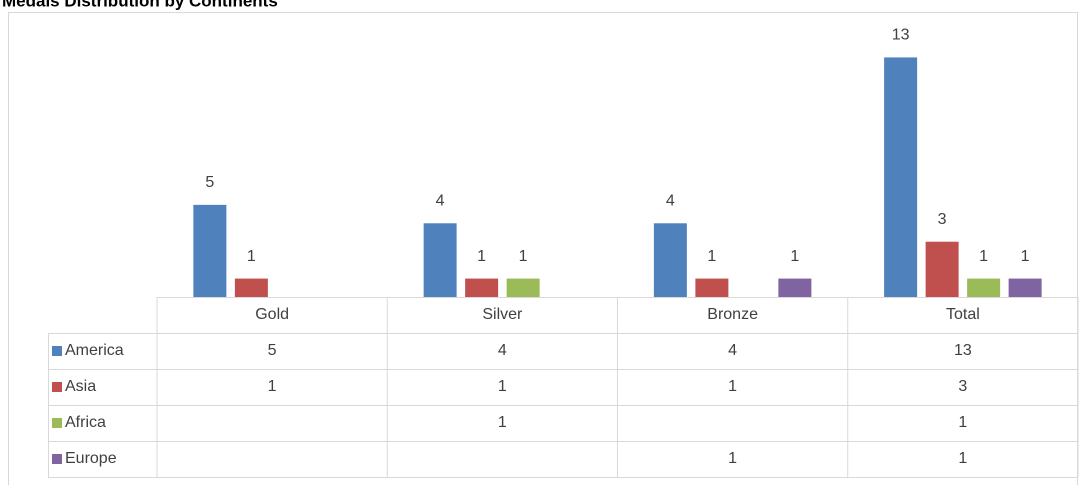  I want to click on category-label: Gold, so click(272, 314).